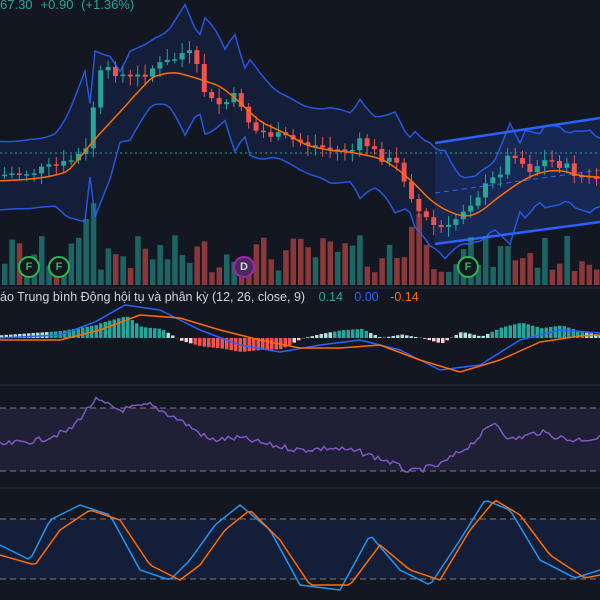 The image size is (600, 600). I want to click on stoch-d-line, so click(300, 542).